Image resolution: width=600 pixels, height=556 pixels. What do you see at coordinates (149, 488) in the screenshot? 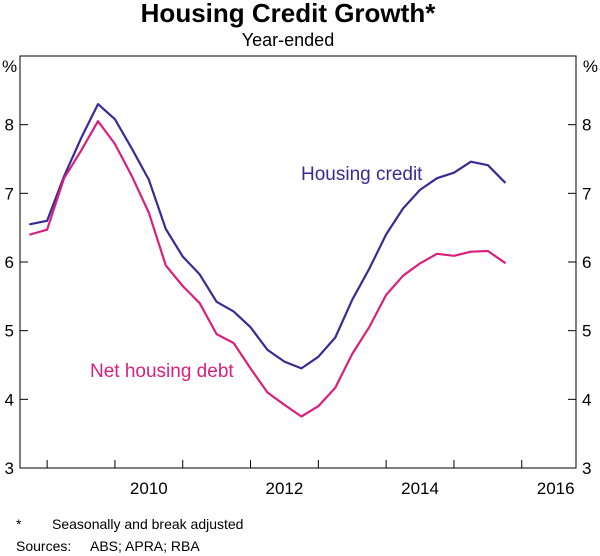
I see `x-tick-label: 2010` at bounding box center [149, 488].